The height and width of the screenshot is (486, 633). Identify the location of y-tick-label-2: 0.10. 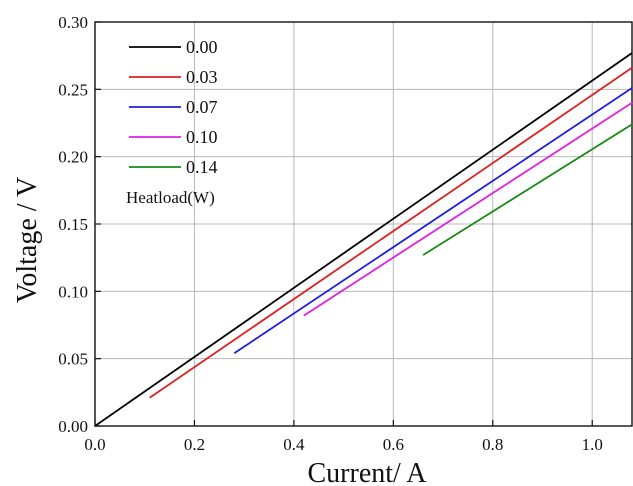
(73, 291).